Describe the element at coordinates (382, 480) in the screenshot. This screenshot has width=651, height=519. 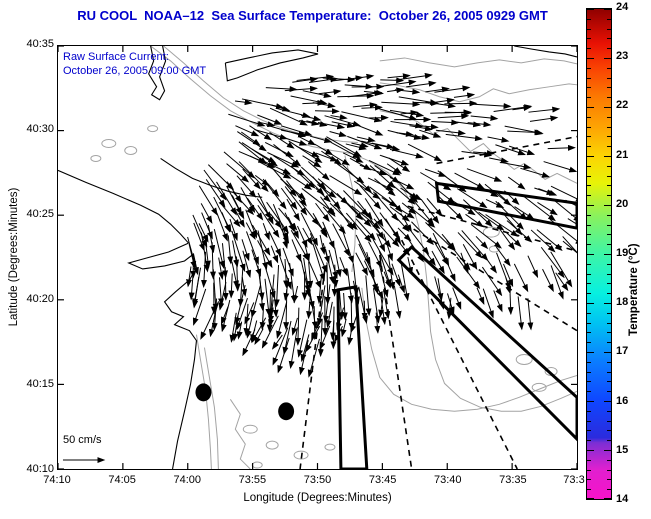
I see `x-tick-label: 73:45` at that location.